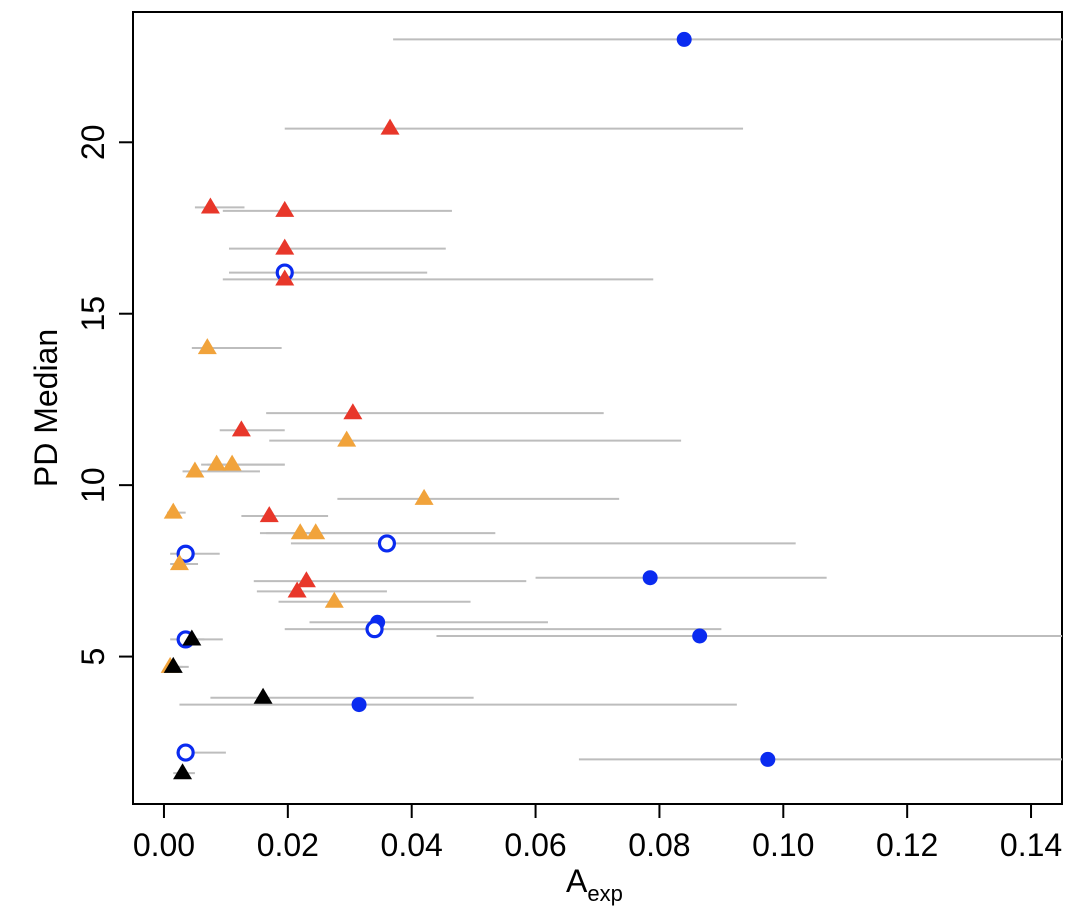 The width and height of the screenshot is (1078, 918). I want to click on x-tick-label: 0.08, so click(659, 845).